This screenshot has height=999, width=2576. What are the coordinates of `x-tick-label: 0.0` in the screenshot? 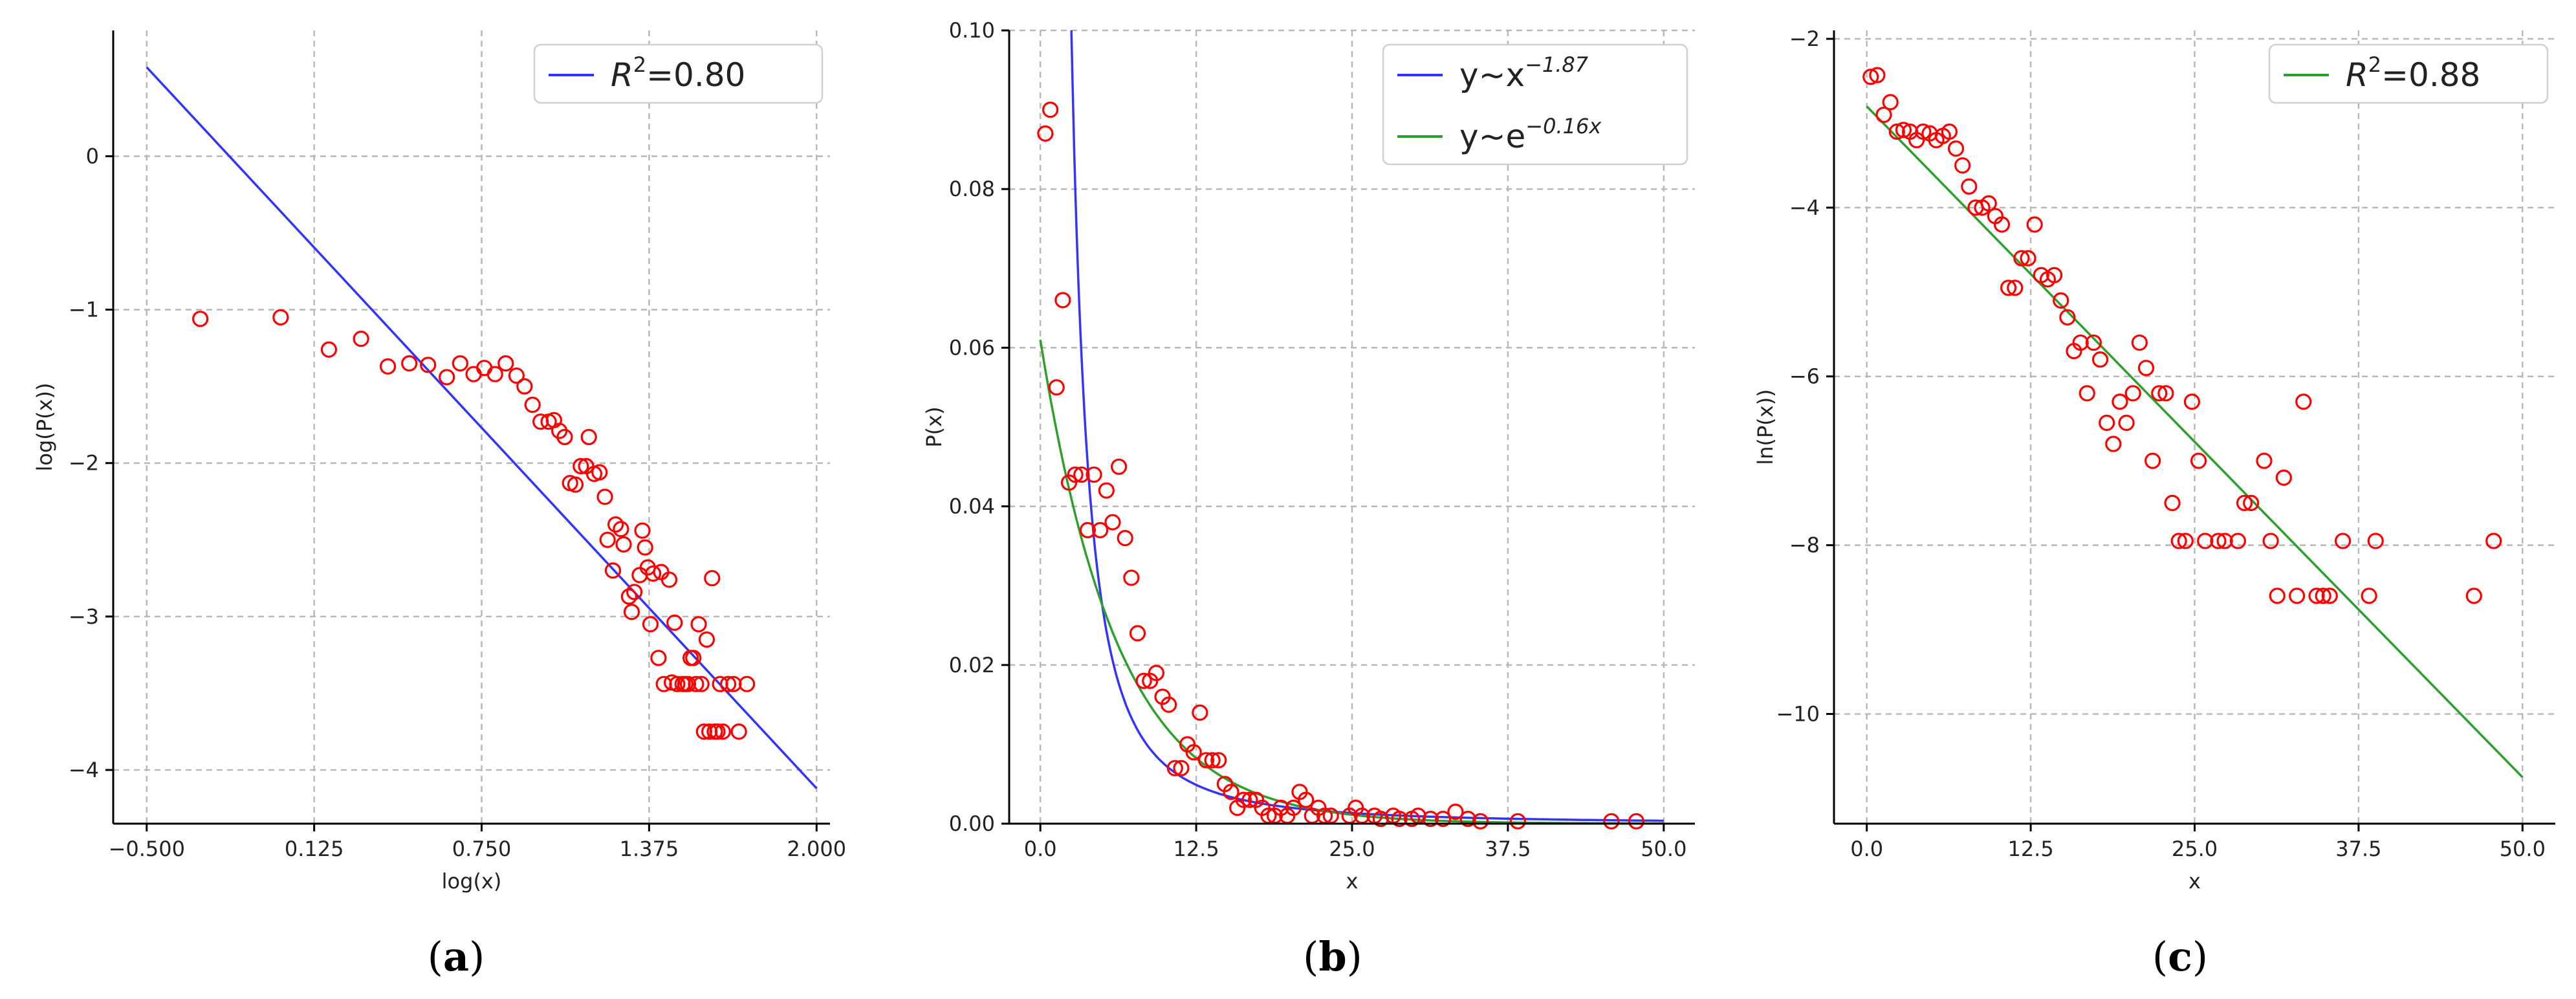 It's located at (1040, 849).